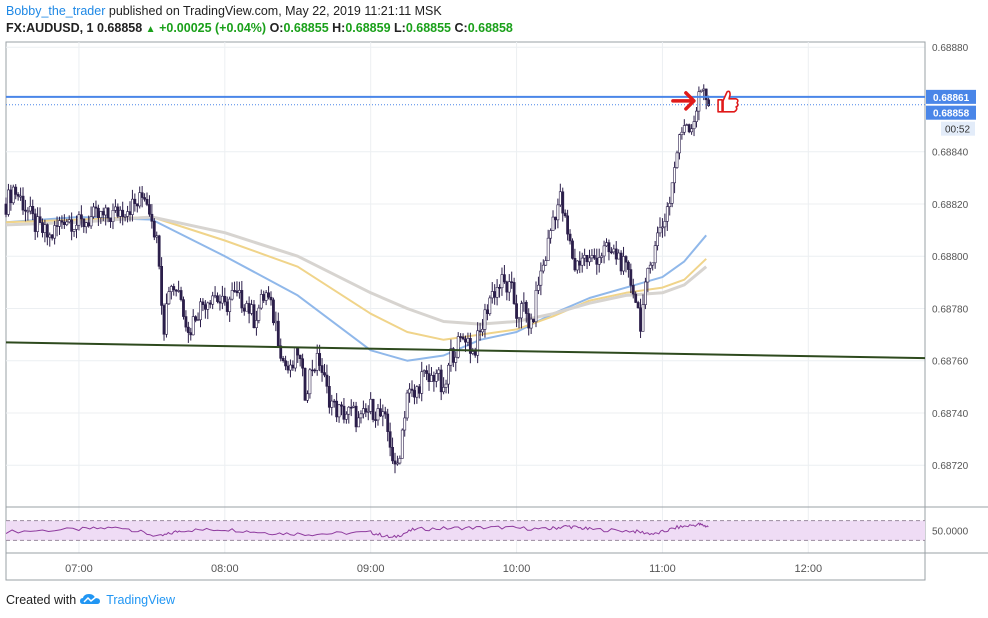  Describe the element at coordinates (50, 28) in the screenshot. I see `symbol-label: FX:AUDUSD, 1` at that location.